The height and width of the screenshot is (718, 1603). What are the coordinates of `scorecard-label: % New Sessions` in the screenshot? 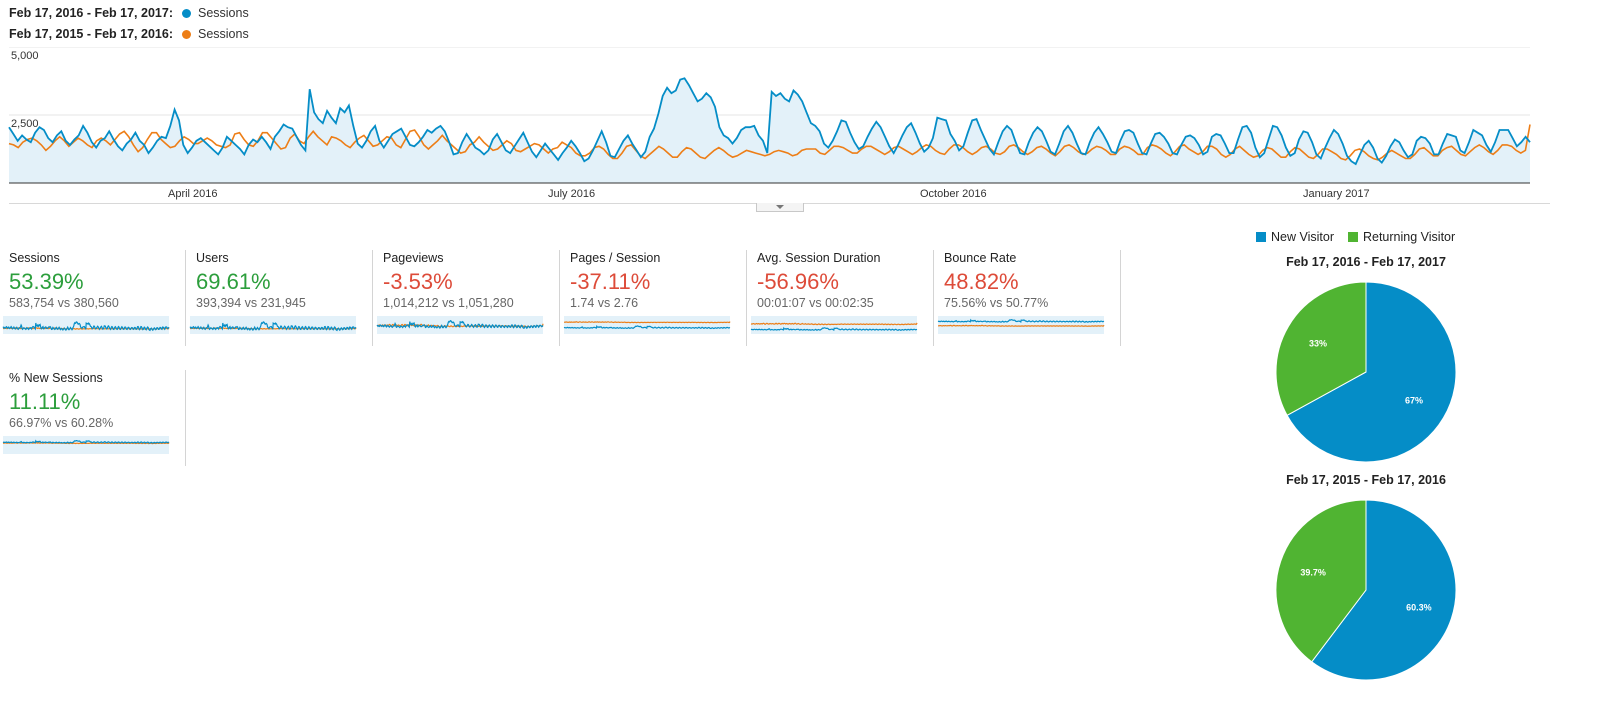 It's located at (56, 378).